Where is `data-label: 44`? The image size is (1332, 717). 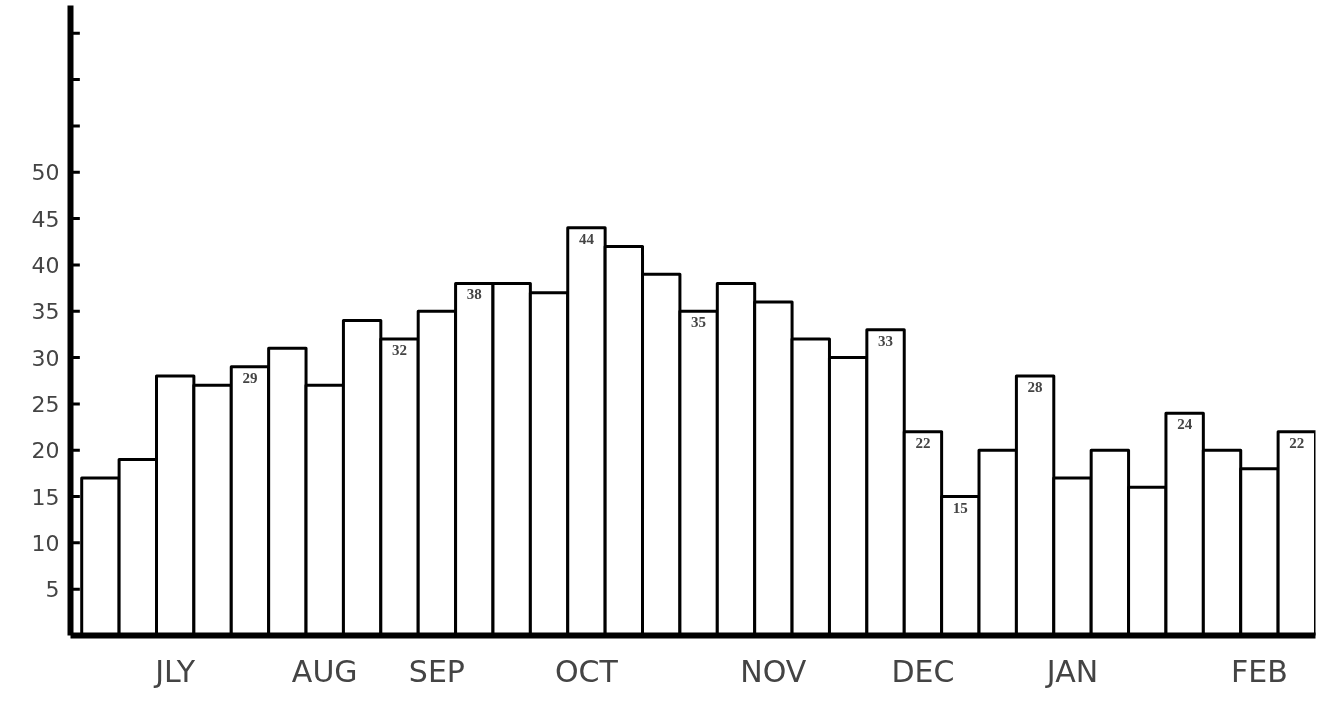
data-label: 44 is located at coordinates (586, 238).